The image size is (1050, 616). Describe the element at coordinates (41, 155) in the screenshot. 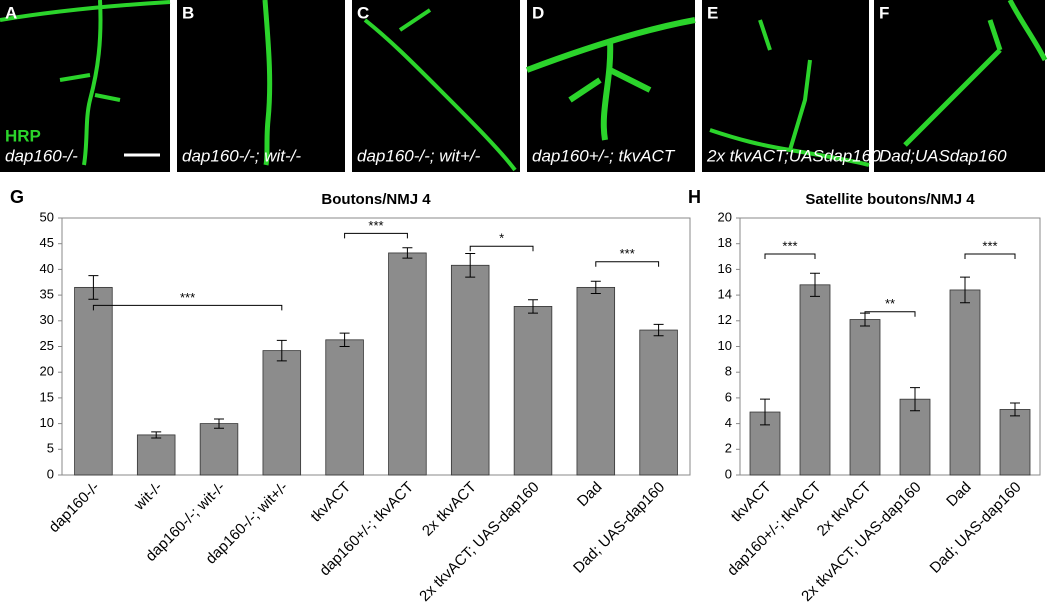

I see `panel-caption: dap160-/-` at that location.